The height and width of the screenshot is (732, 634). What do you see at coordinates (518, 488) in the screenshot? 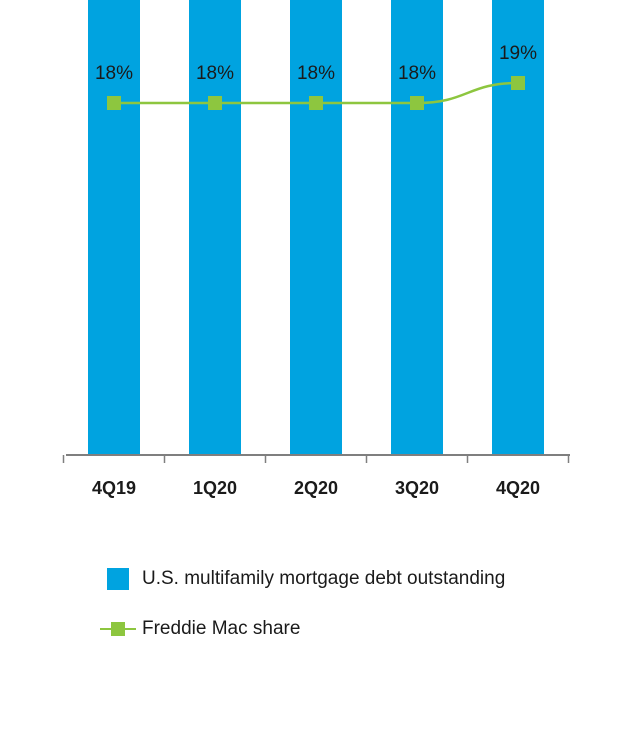
I see `x-tick-label-4q20: 4Q20` at bounding box center [518, 488].